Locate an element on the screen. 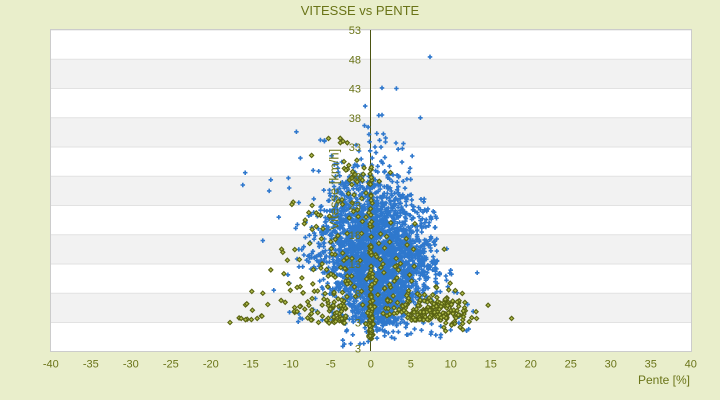  svg-text: 23 is located at coordinates (355, 207).